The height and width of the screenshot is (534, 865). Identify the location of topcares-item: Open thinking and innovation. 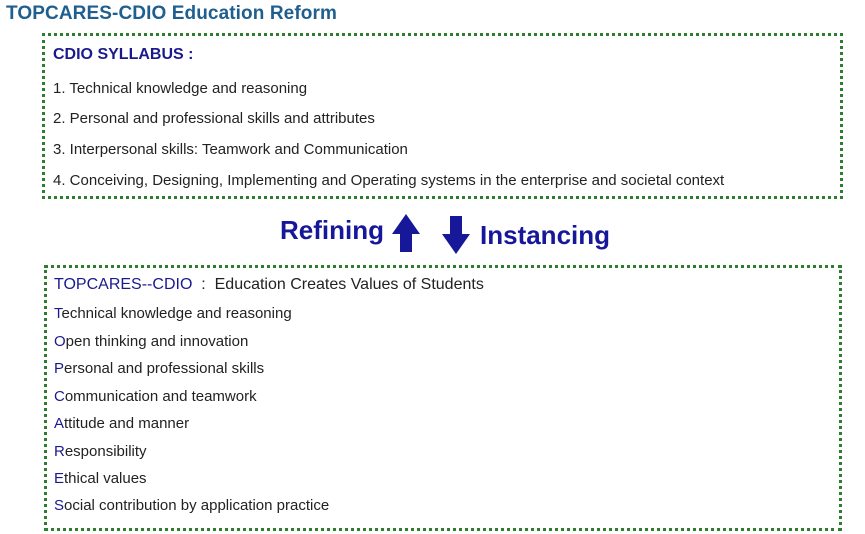
(151, 341).